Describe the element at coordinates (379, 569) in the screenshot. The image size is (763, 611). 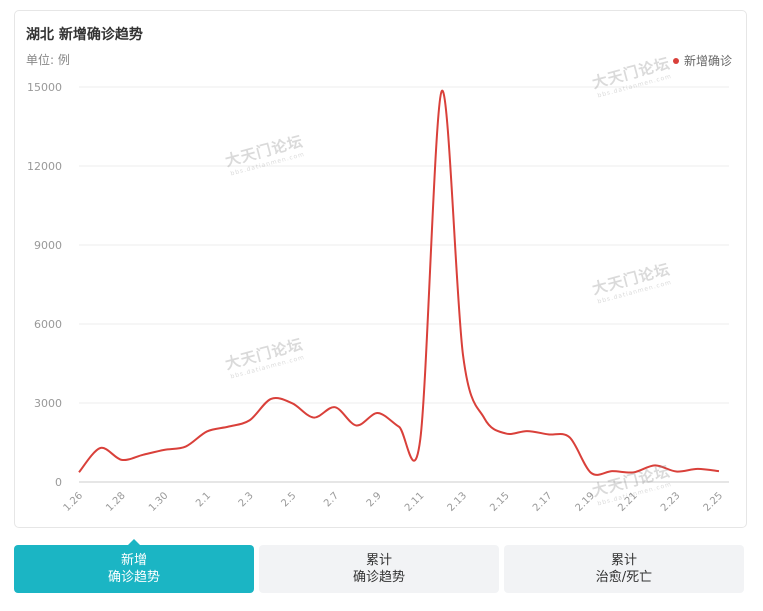
I see `tab-cumulative-confirmed-trend: 累计 确诊趋势` at that location.